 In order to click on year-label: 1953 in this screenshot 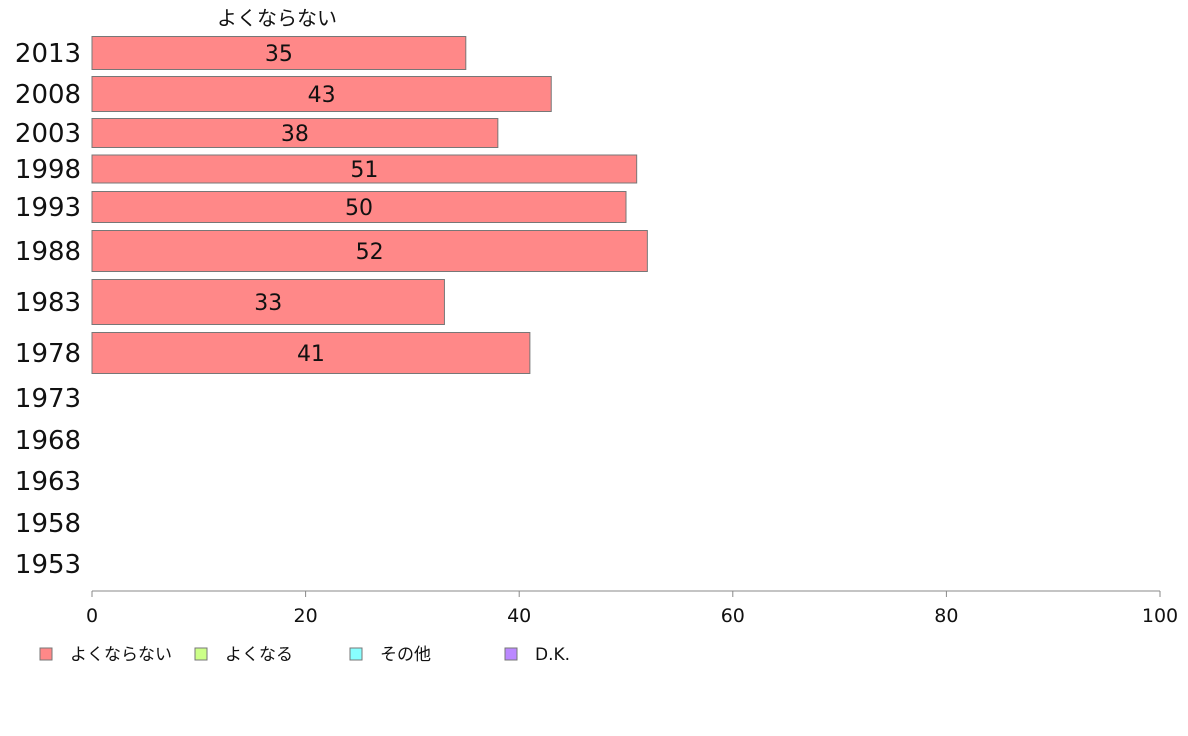, I will do `click(48, 565)`.